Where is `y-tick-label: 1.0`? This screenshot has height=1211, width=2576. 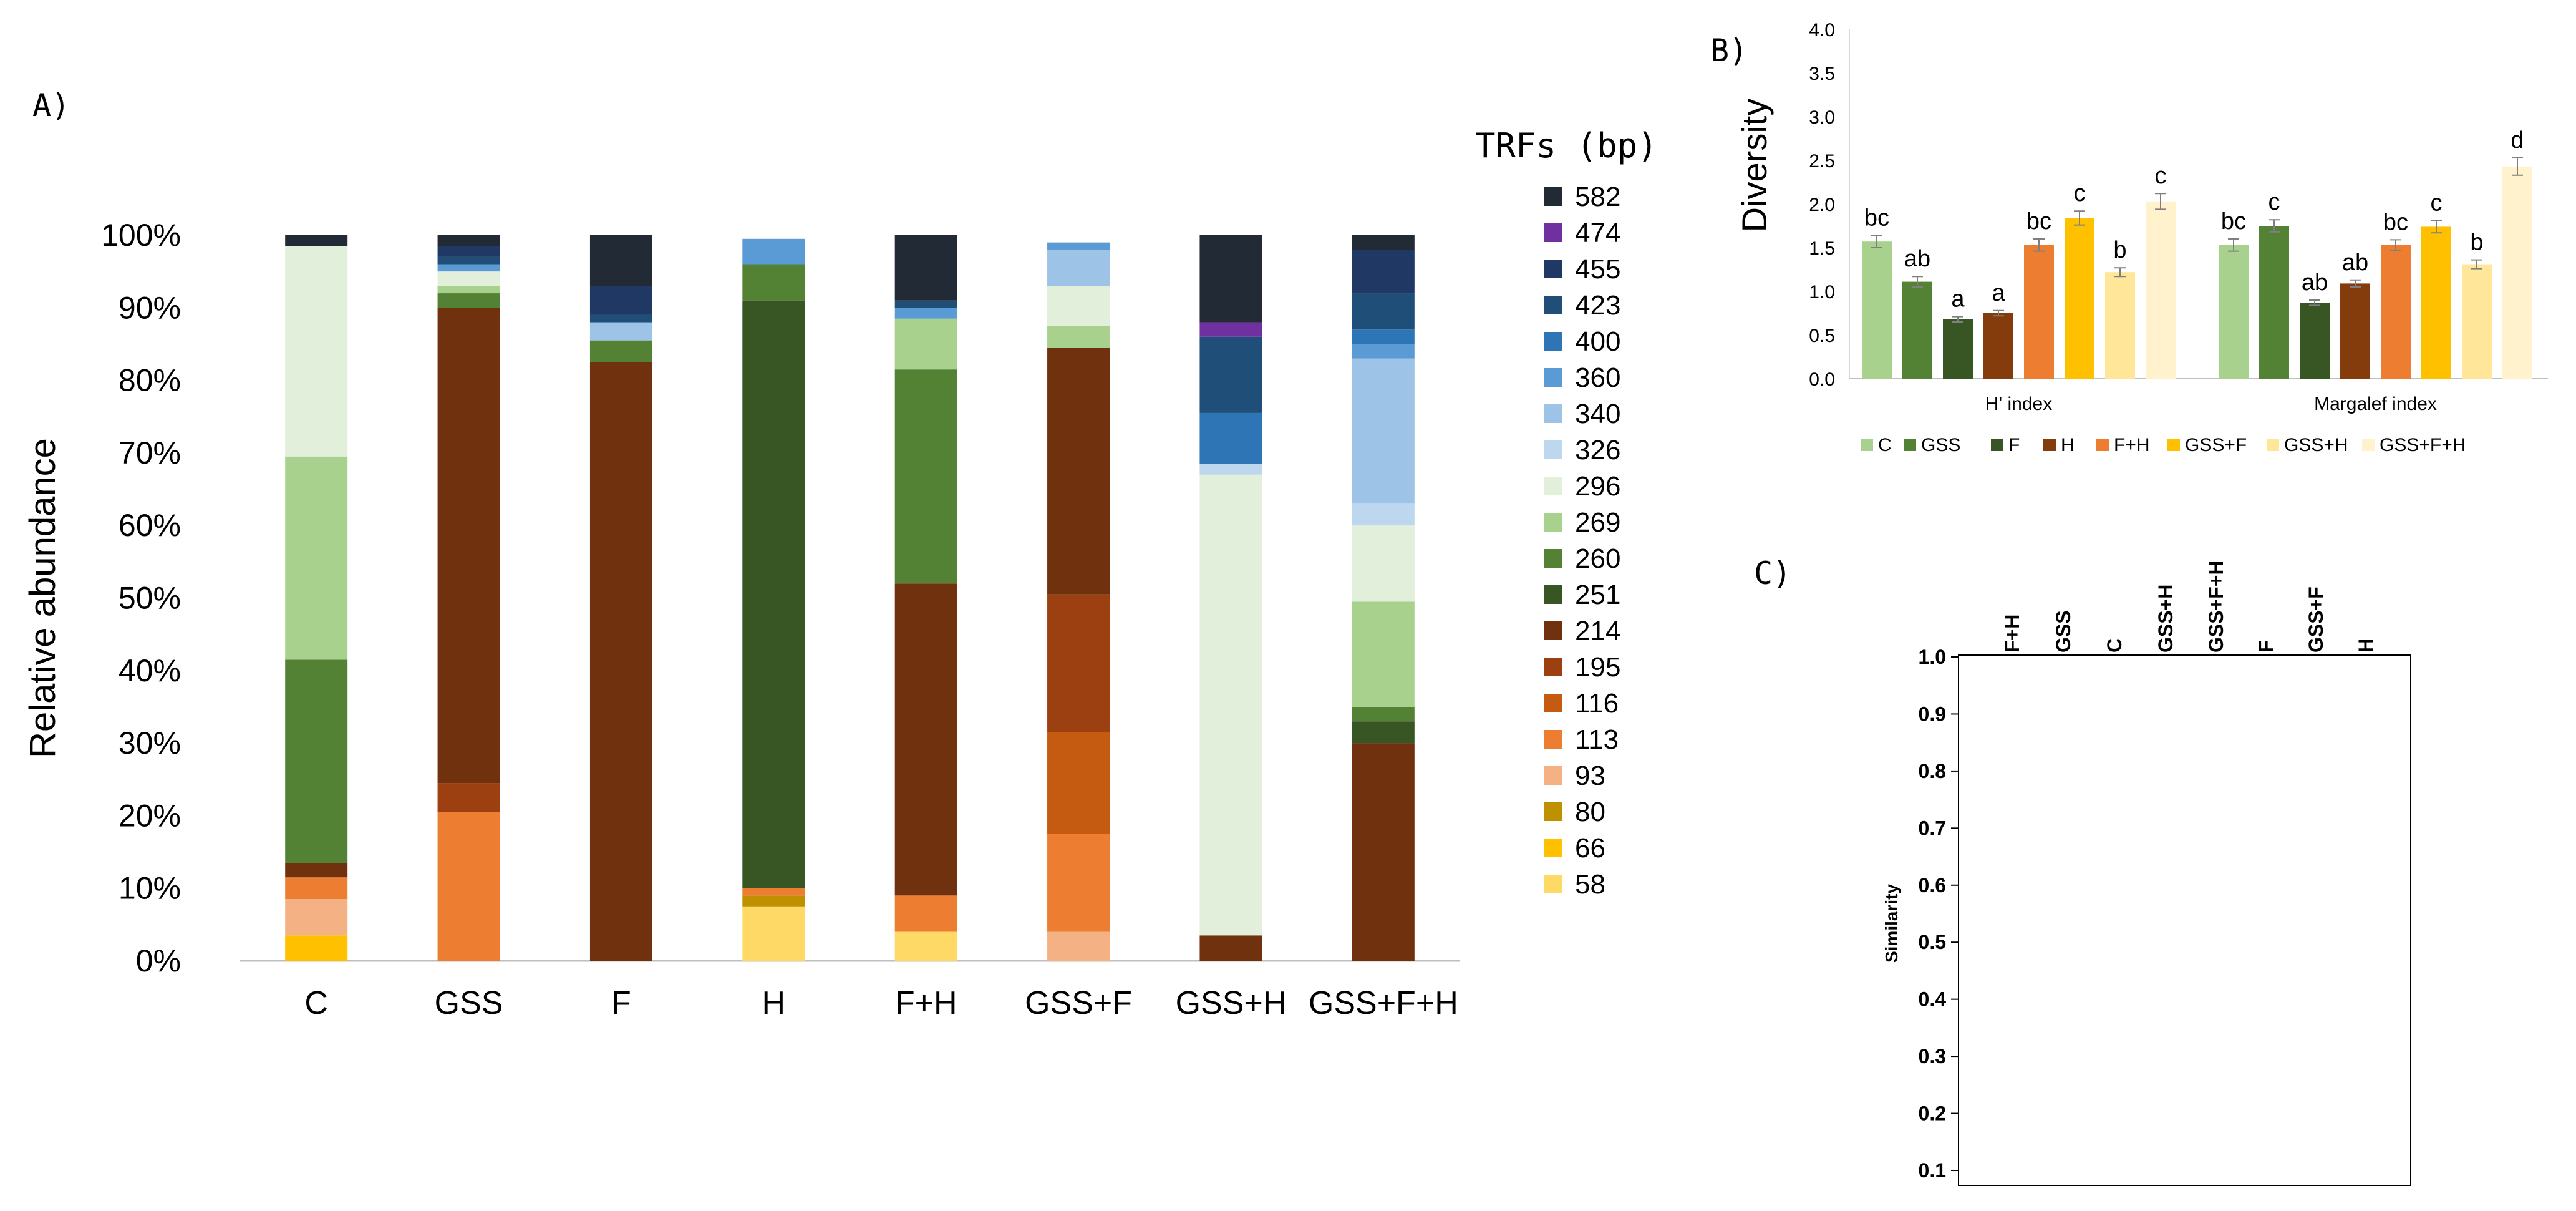 y-tick-label: 1.0 is located at coordinates (1822, 292).